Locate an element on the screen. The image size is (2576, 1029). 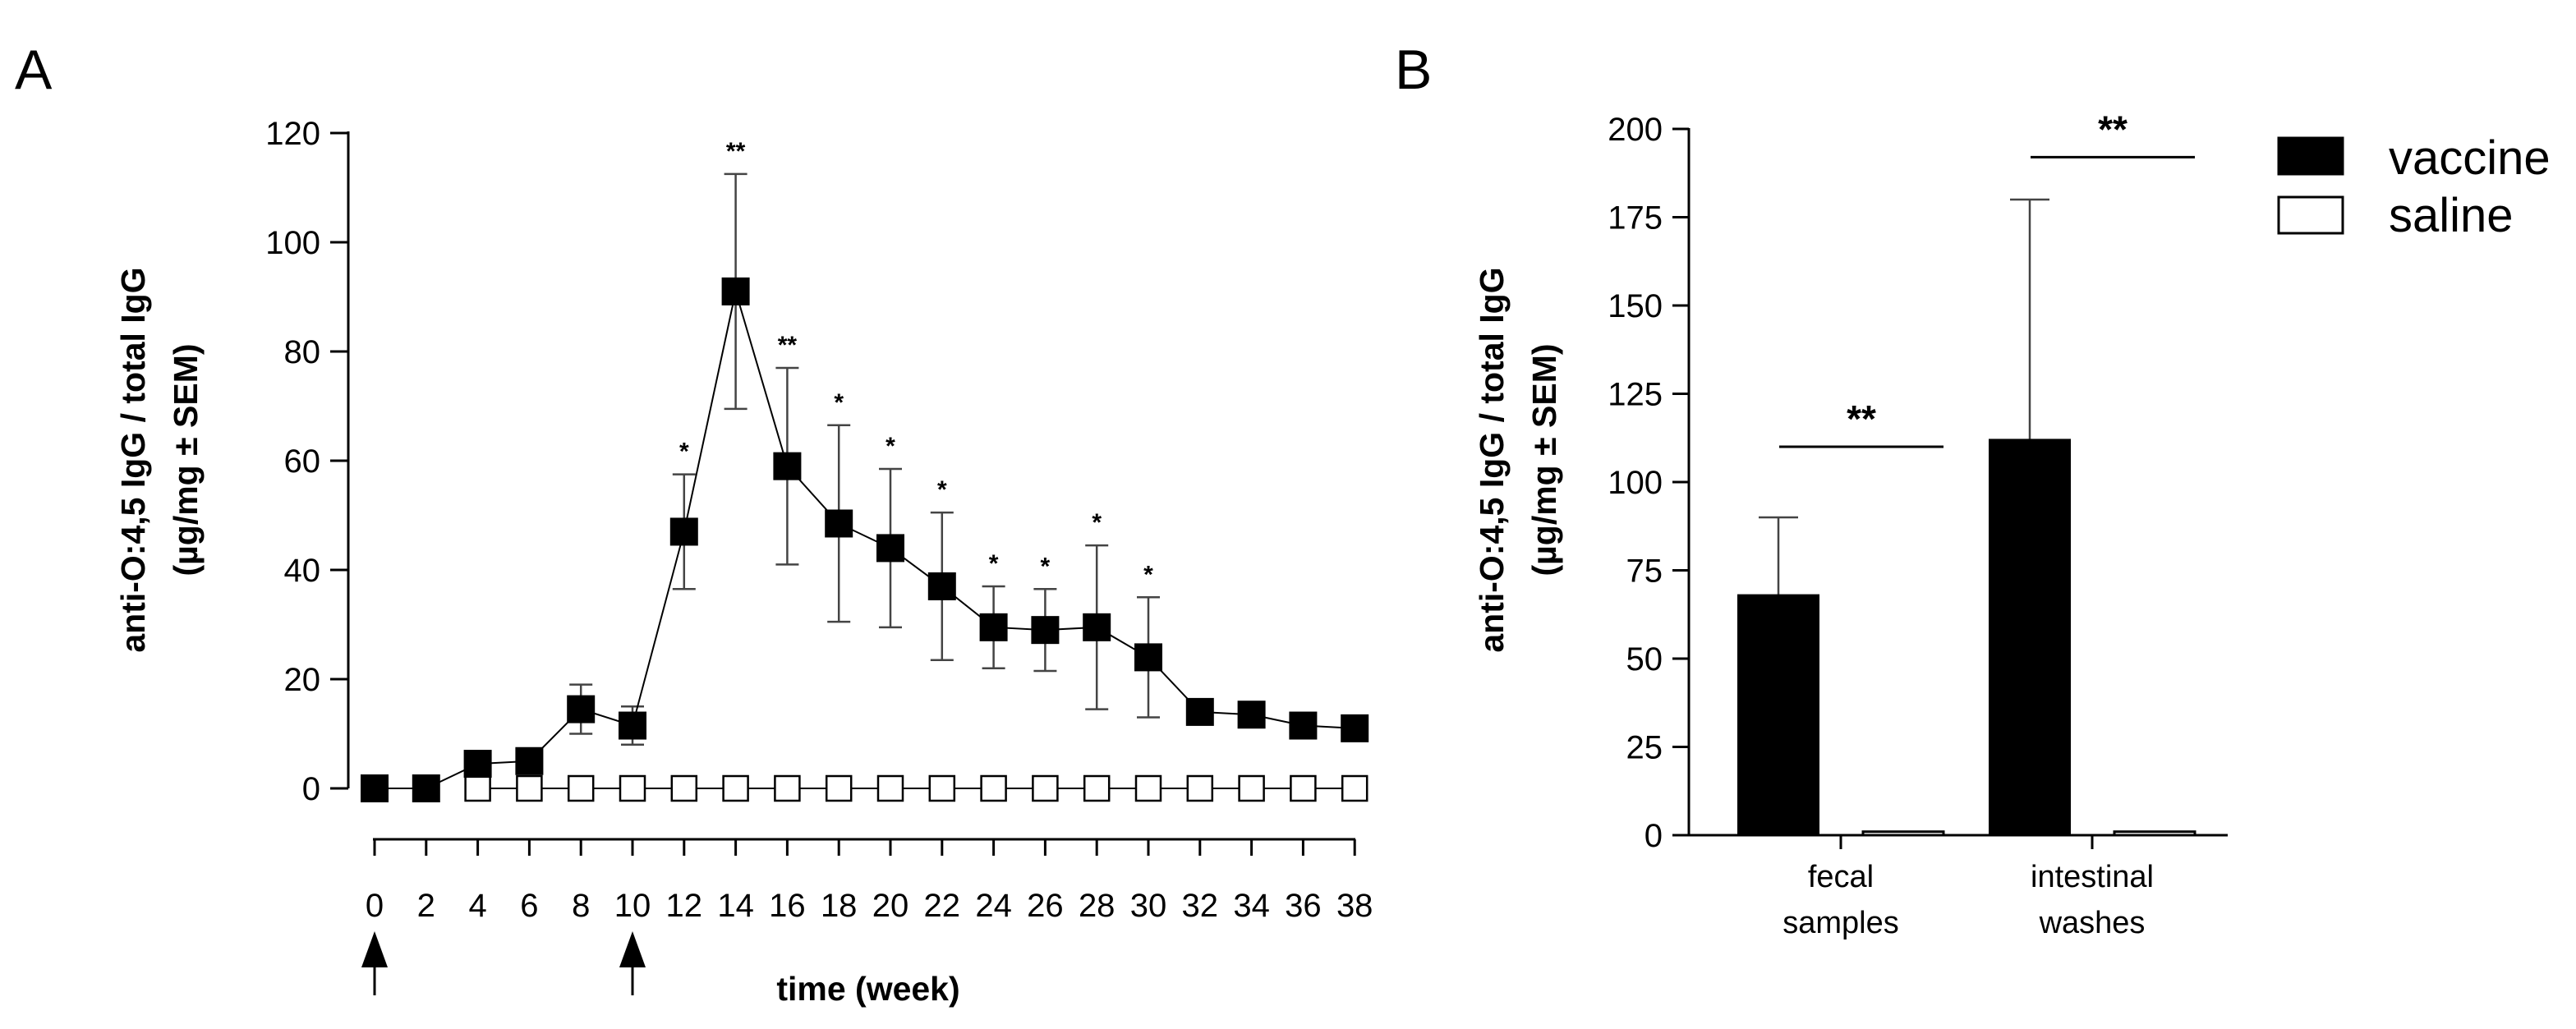
a-significance-7: * is located at coordinates (1046, 566).